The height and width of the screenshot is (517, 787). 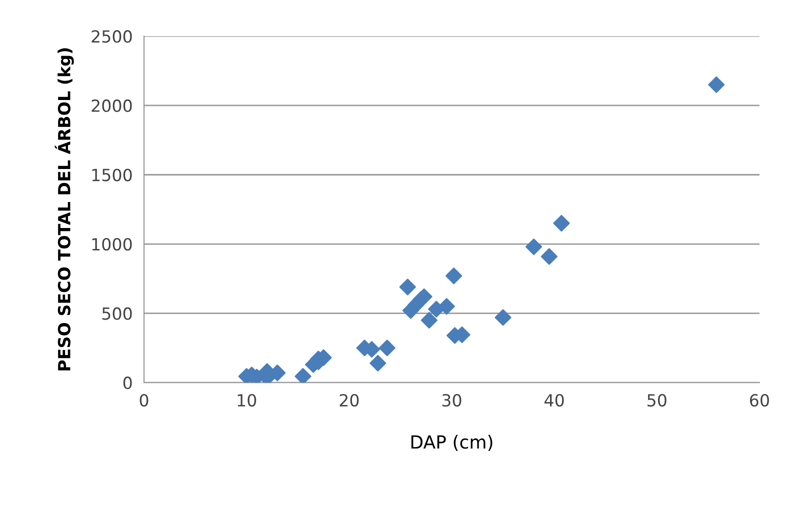 I want to click on x-tick-label: 20, so click(x=349, y=400).